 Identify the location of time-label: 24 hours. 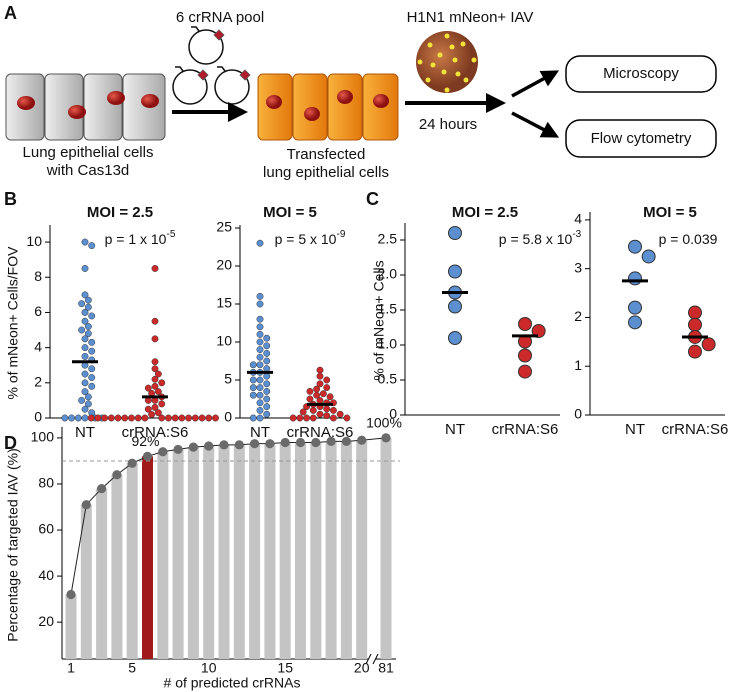
(448, 124).